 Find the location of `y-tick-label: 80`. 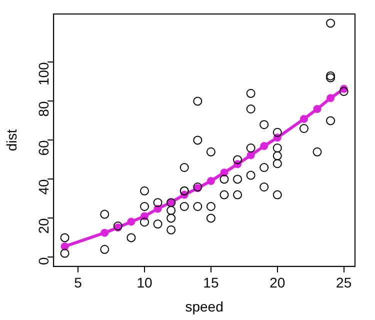

y-tick-label: 80 is located at coordinates (43, 108).